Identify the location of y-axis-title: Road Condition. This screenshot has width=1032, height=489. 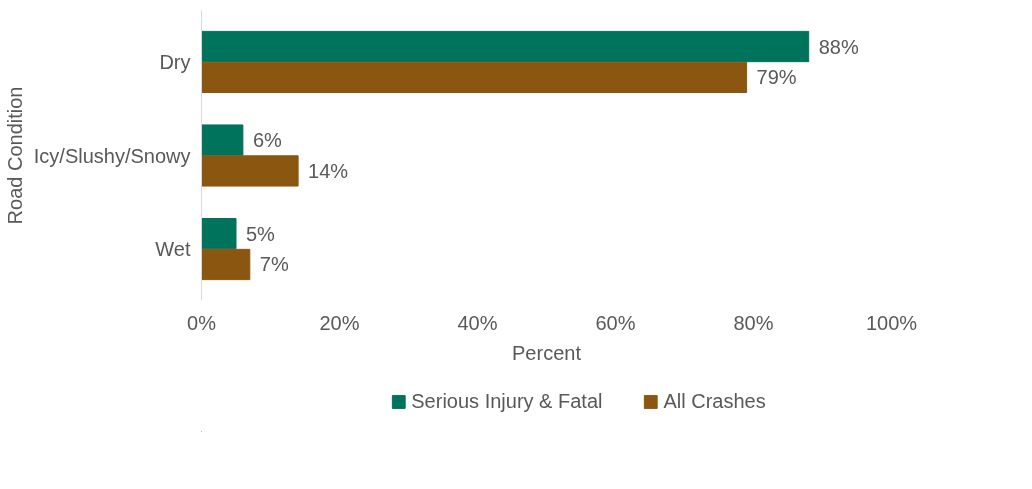
(14, 155).